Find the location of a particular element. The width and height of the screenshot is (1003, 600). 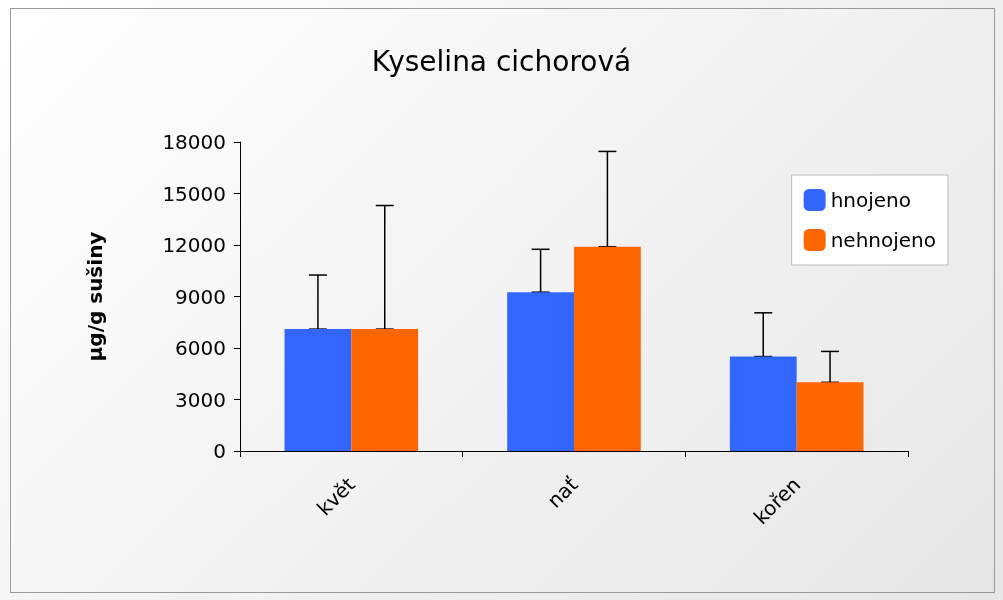

y-axis-title: µg/g sušiny is located at coordinates (95, 296).